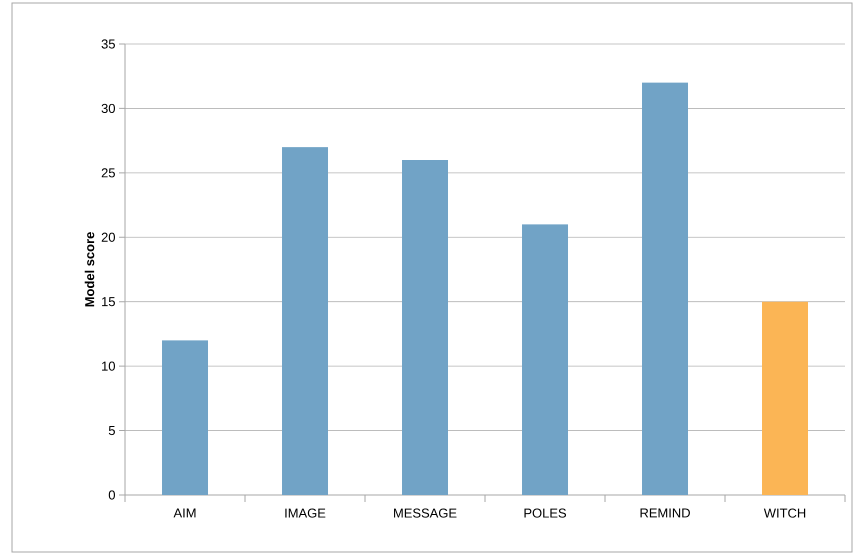  What do you see at coordinates (425, 513) in the screenshot?
I see `x-tick-label: MESSAGE` at bounding box center [425, 513].